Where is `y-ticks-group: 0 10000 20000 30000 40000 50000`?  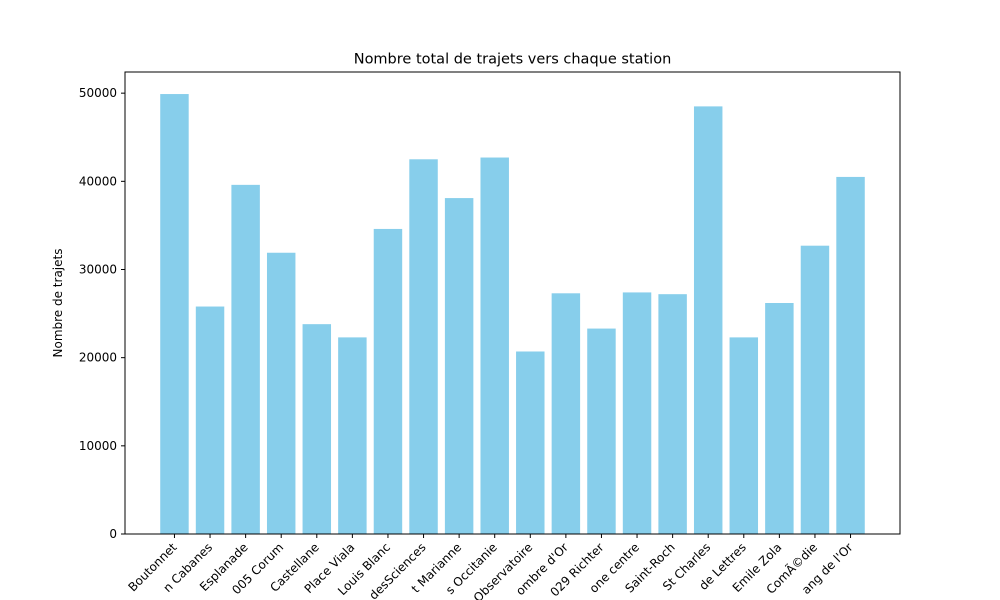
y-ticks-group: 0 10000 20000 30000 40000 50000 is located at coordinates (102, 313).